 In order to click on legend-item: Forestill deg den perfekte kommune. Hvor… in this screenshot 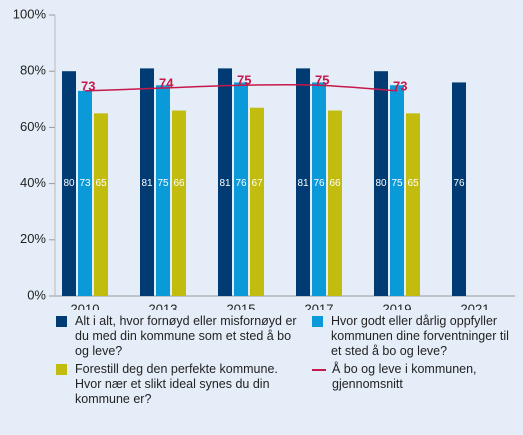, I will do `click(181, 384)`.